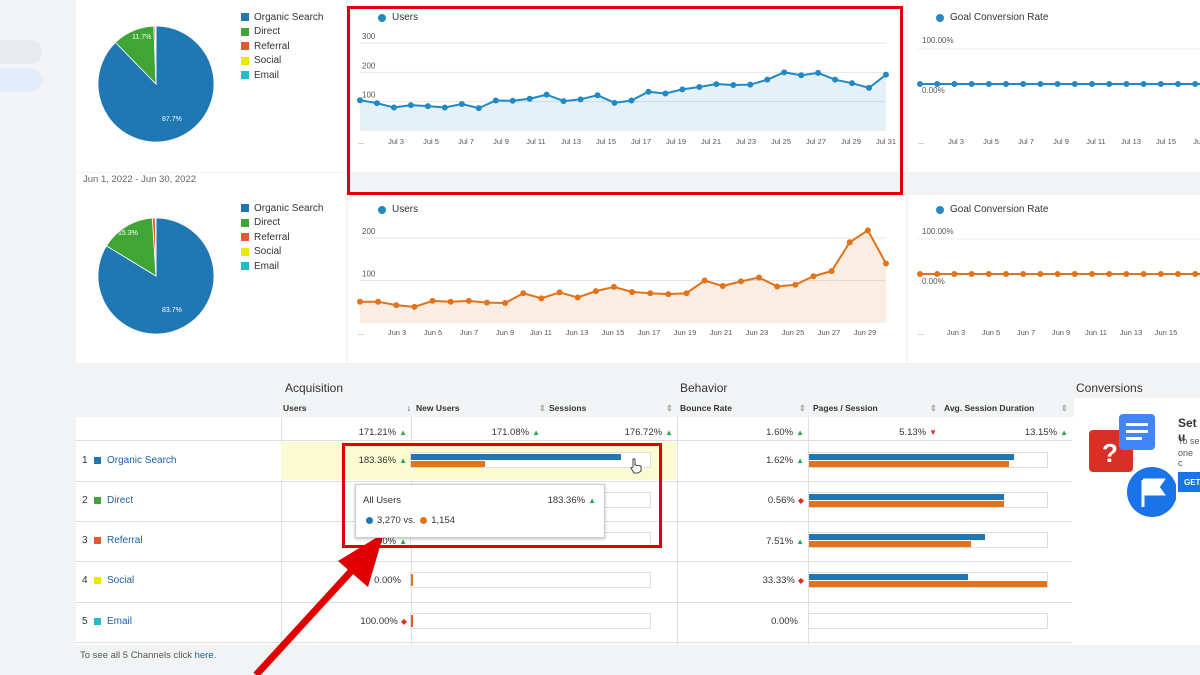  Describe the element at coordinates (382, 209) in the screenshot. I see `series-dot-icon` at that location.